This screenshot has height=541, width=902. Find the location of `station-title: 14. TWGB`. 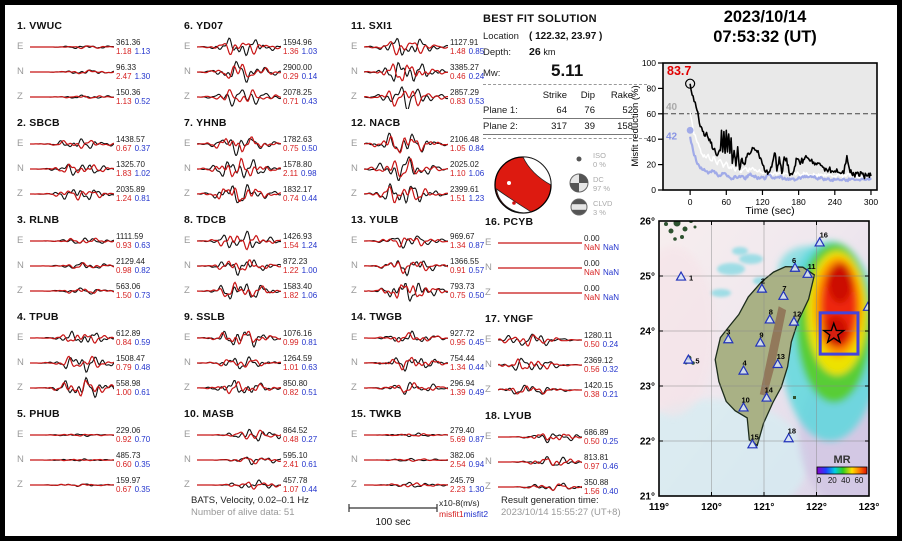

station-title: 14. TWGB is located at coordinates (377, 317).